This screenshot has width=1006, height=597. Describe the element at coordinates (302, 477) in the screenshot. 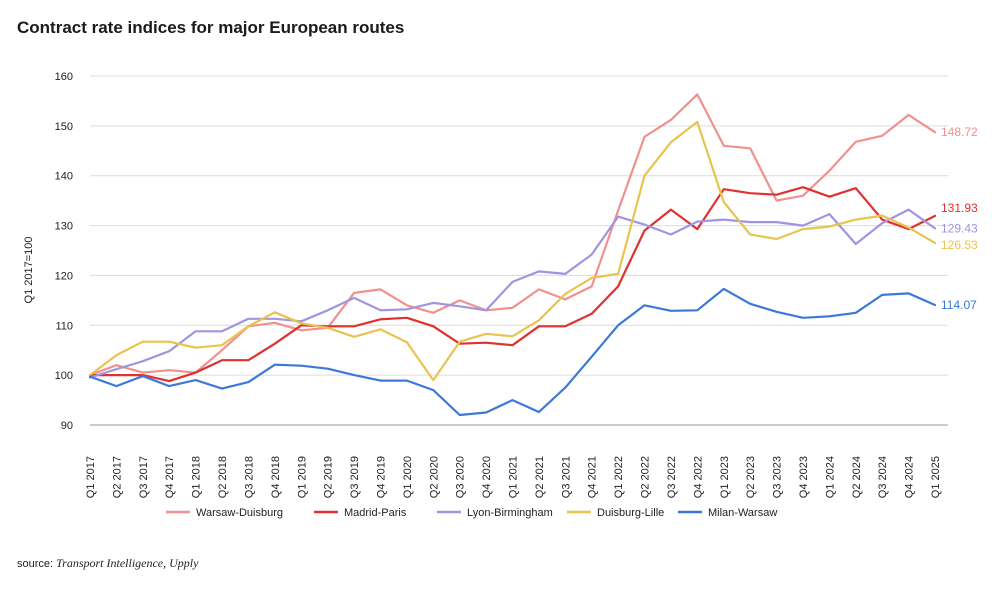

I see `x-tick-label: Q1 2019` at that location.